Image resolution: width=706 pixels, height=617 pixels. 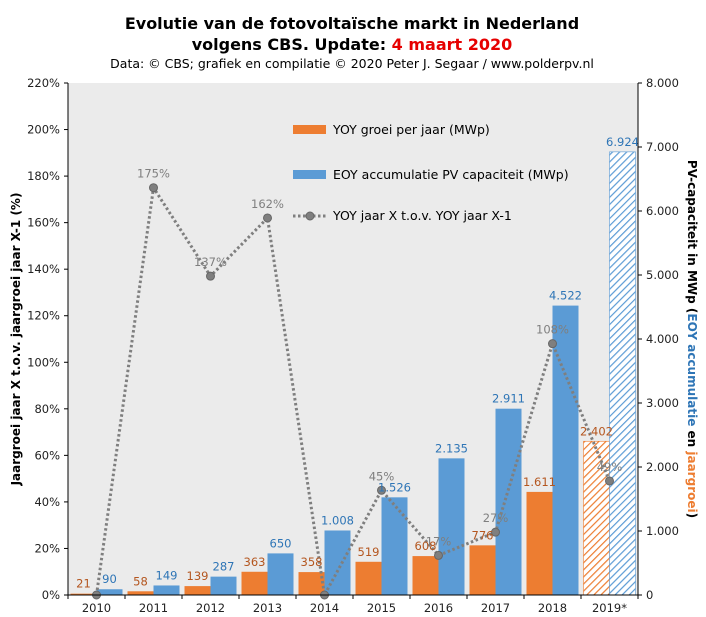 I want to click on label-yoy-groei-2014: 358, so click(x=312, y=562).